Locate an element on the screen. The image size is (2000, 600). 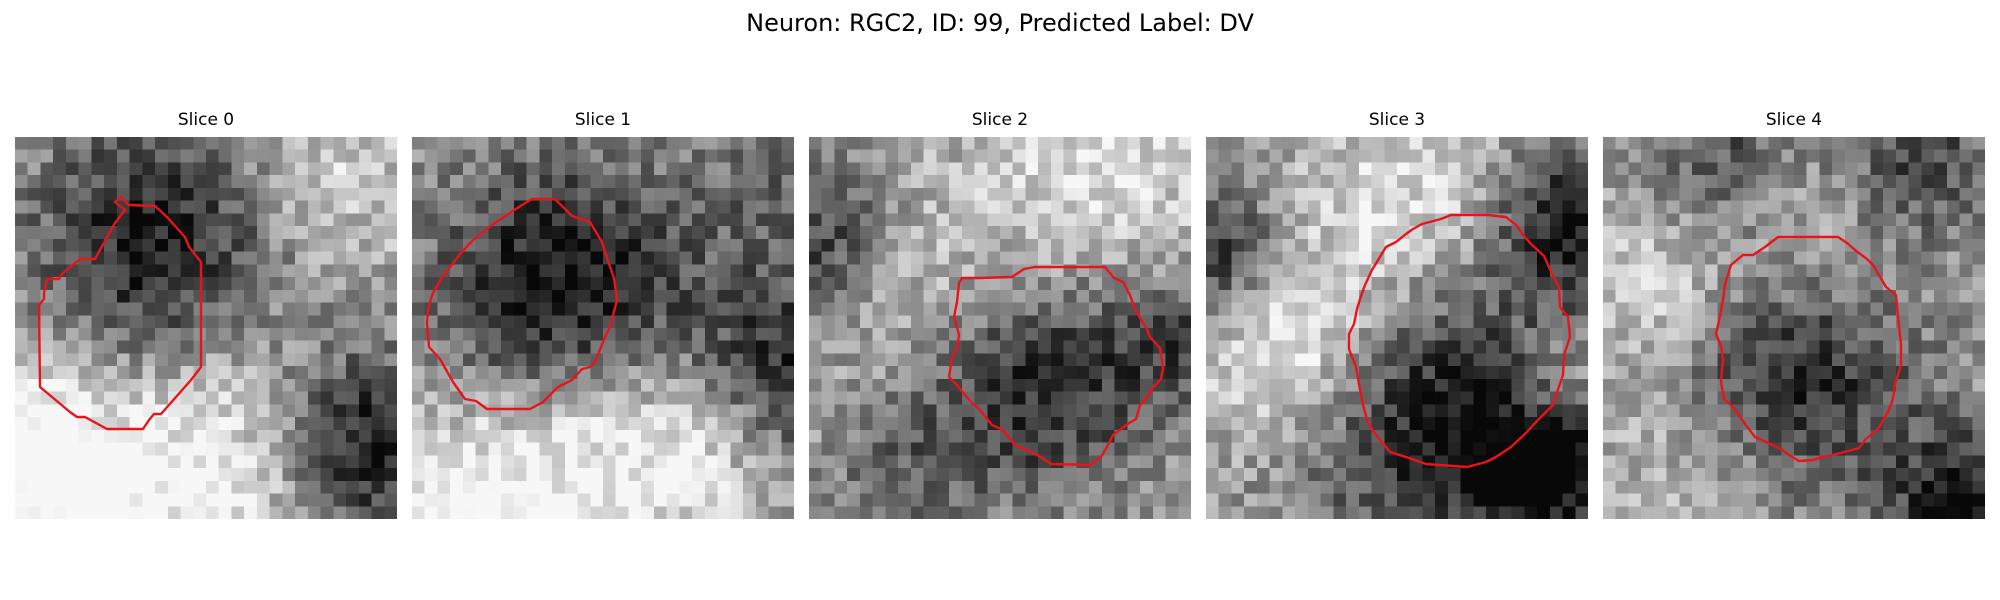
slice-panel-2: Slice 2 is located at coordinates (1000, 313).